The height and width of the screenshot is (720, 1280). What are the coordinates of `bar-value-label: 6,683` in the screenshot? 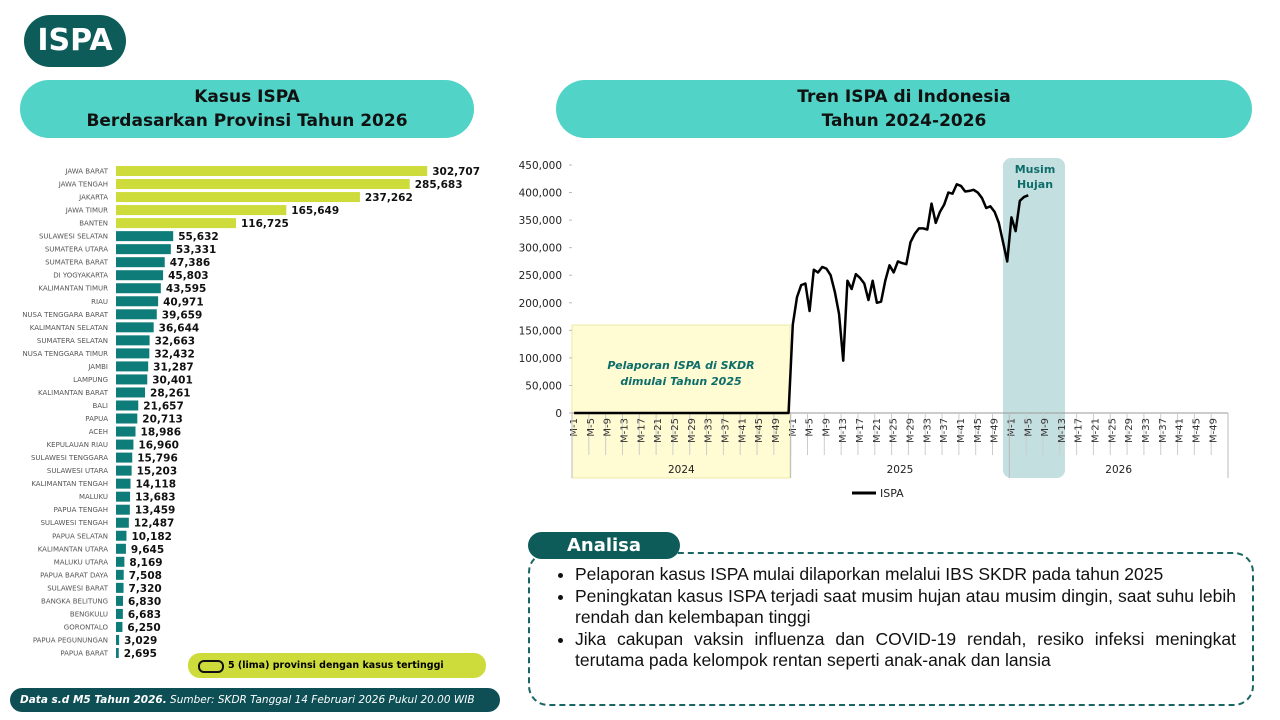 It's located at (144, 615).